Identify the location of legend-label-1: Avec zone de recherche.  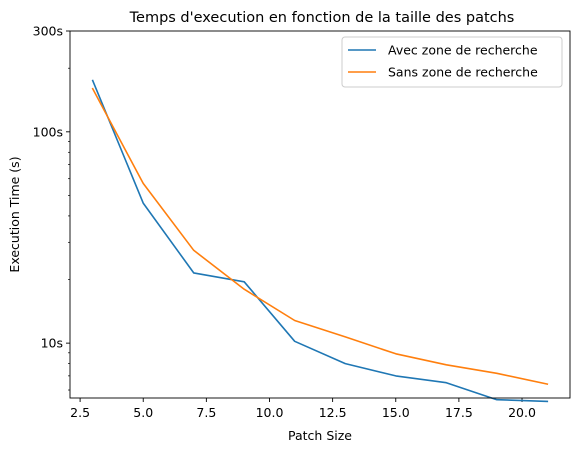
(463, 50).